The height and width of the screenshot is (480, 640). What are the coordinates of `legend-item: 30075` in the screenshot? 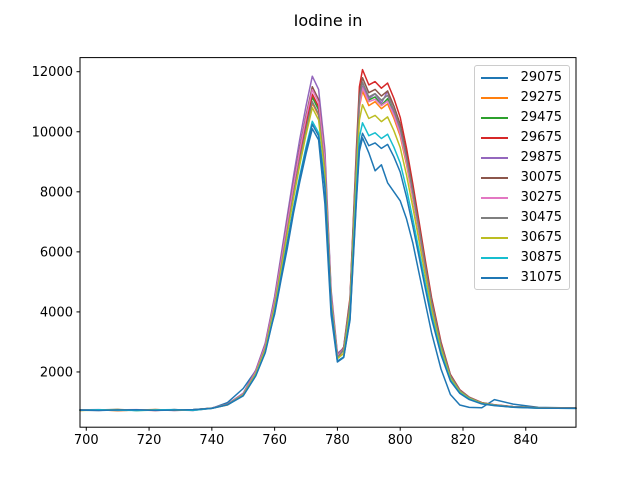 It's located at (521, 177).